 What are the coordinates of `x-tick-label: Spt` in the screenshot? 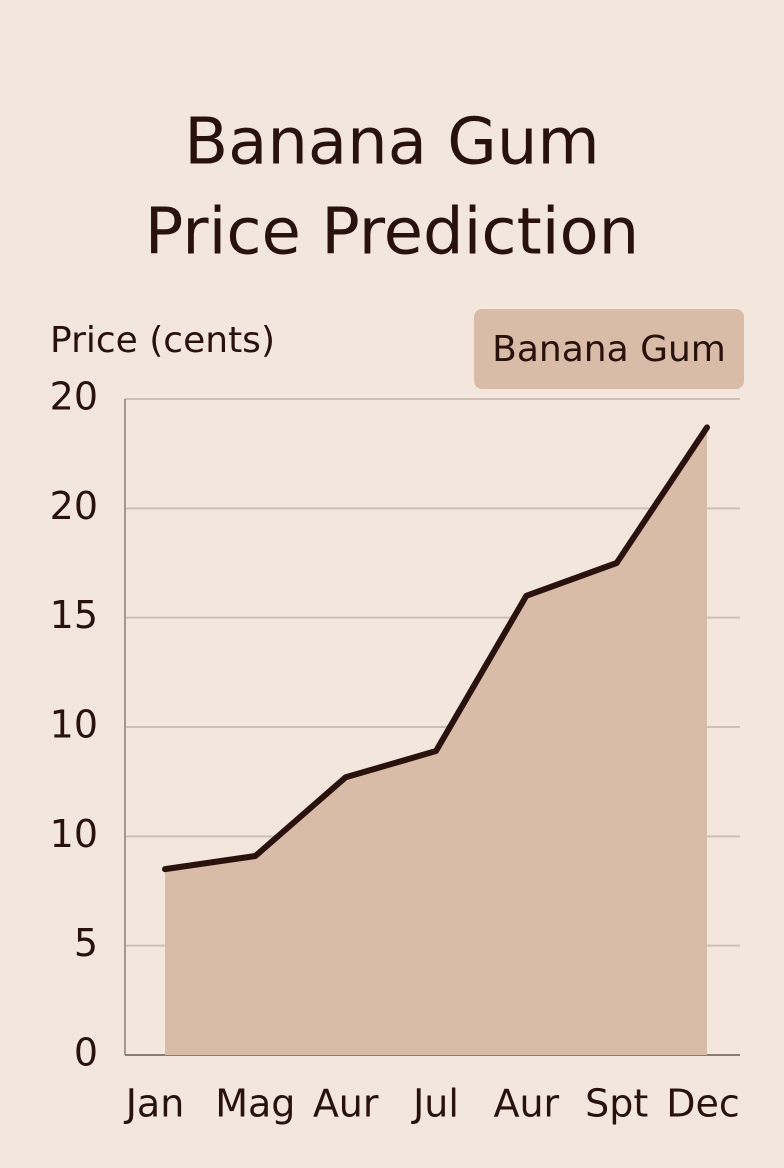 It's located at (616, 1104).